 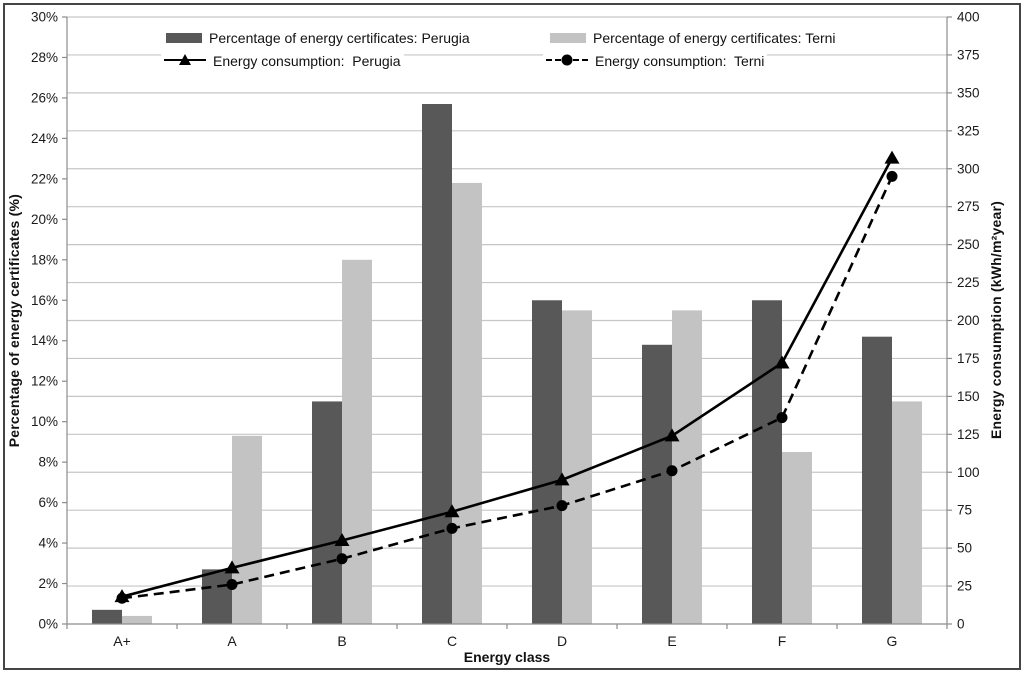 What do you see at coordinates (44, 300) in the screenshot?
I see `left-tick-label: 16%` at bounding box center [44, 300].